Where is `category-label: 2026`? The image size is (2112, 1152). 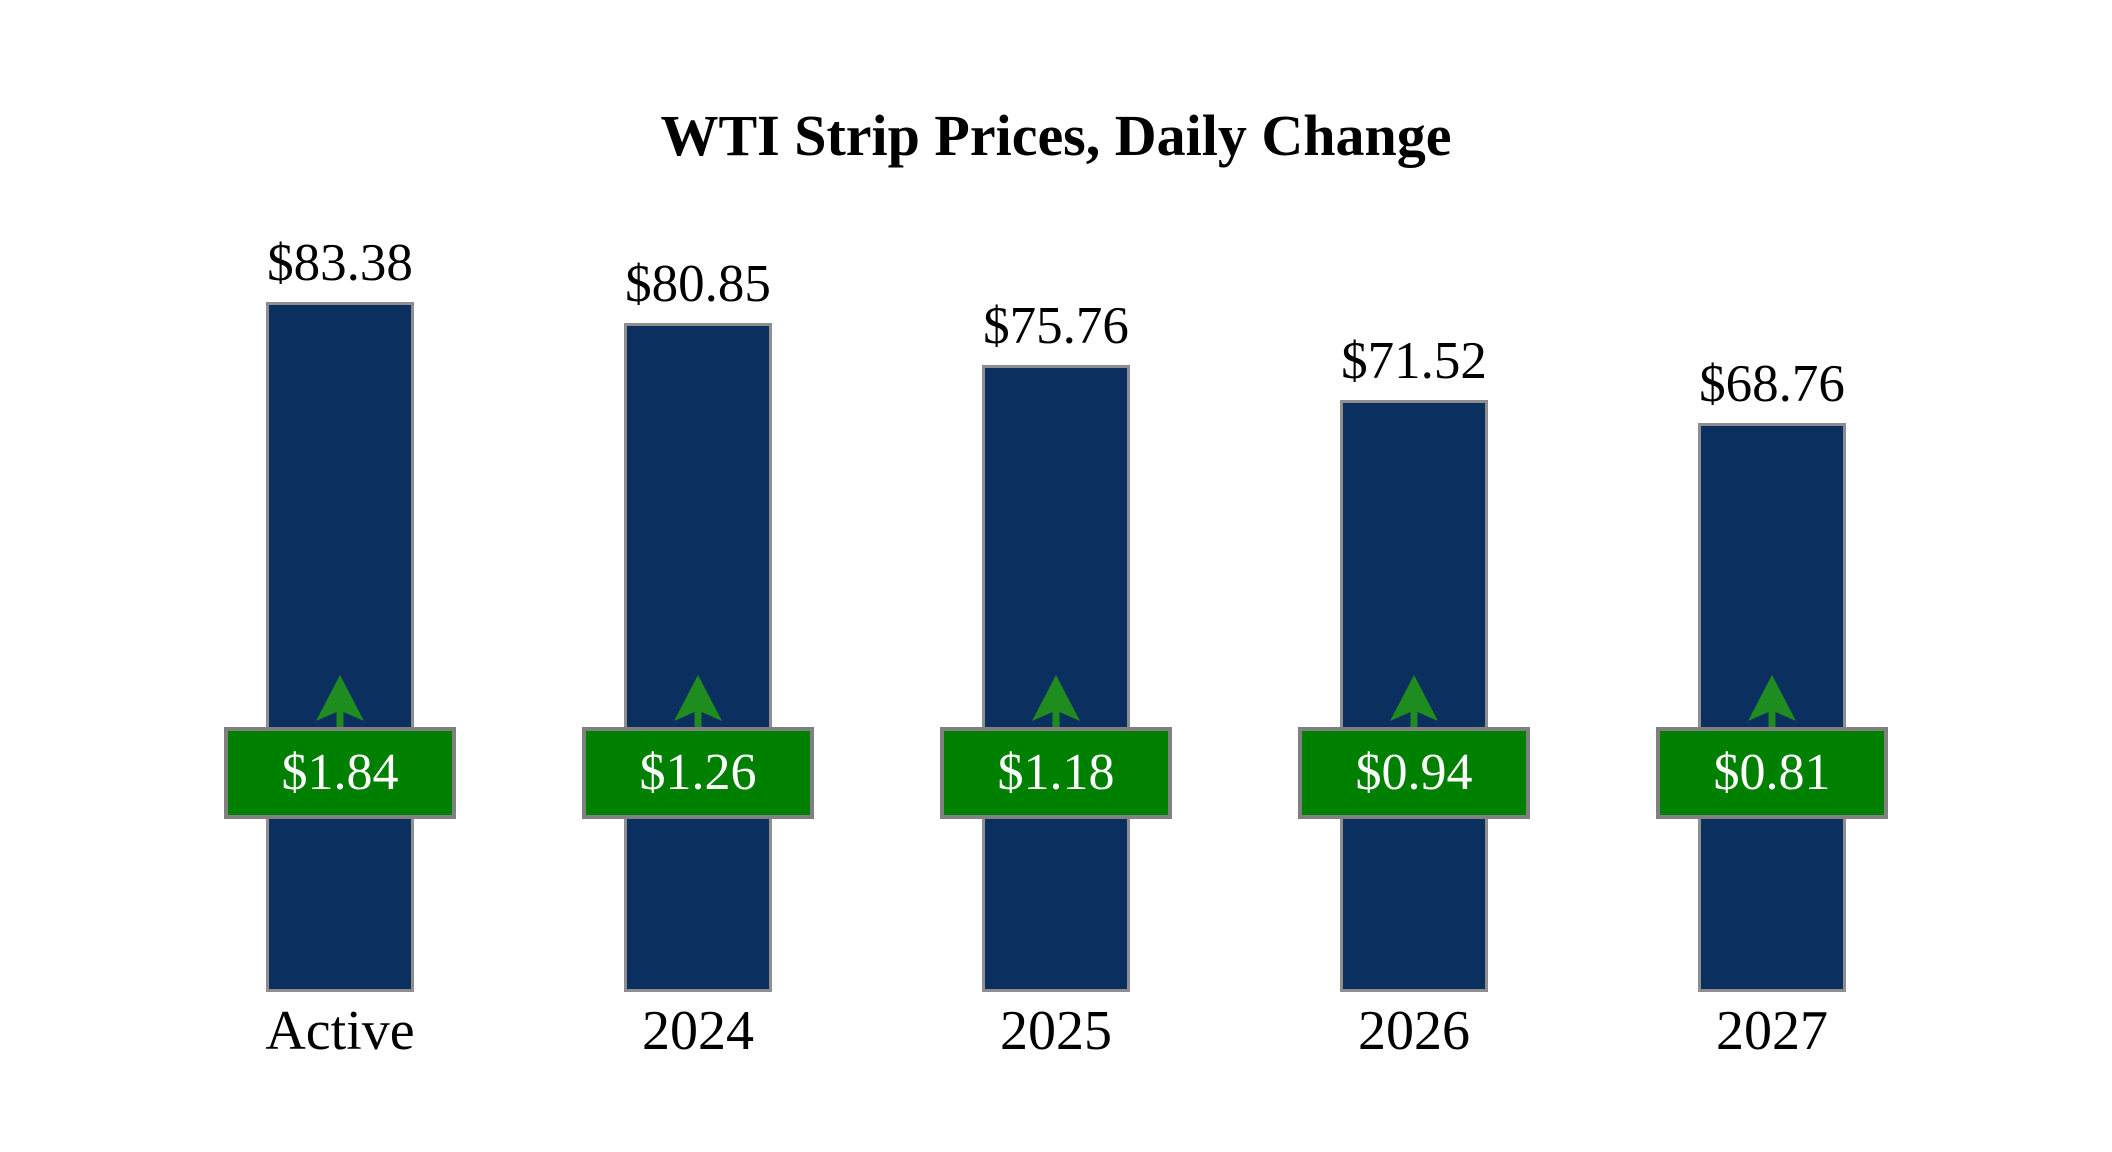
category-label: 2026 is located at coordinates (1414, 1031).